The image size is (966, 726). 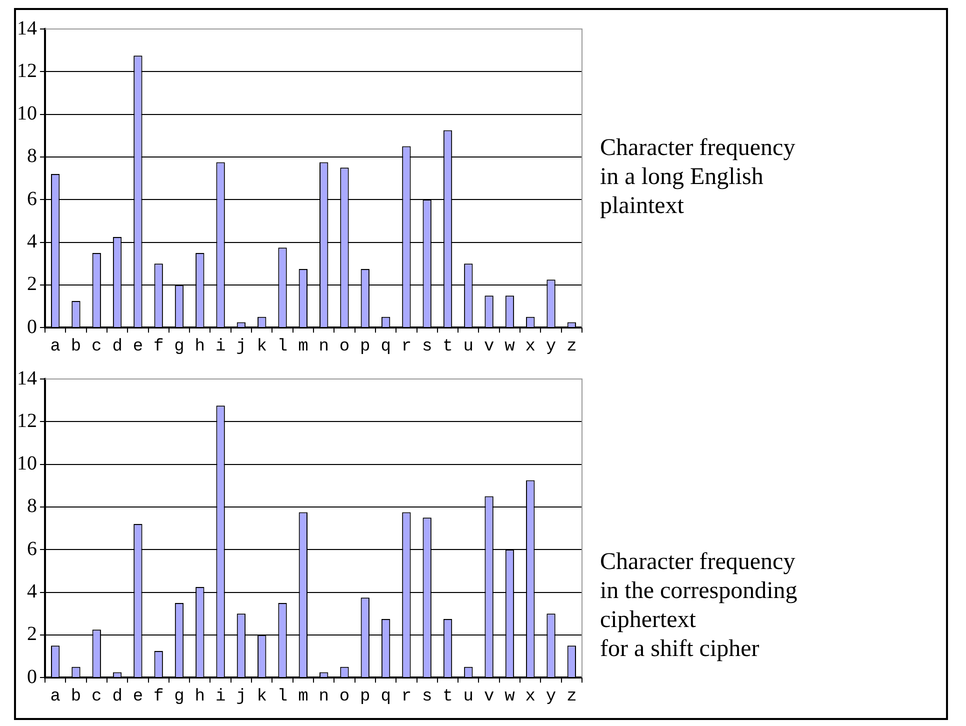 I want to click on text: ciphertext, so click(x=648, y=620).